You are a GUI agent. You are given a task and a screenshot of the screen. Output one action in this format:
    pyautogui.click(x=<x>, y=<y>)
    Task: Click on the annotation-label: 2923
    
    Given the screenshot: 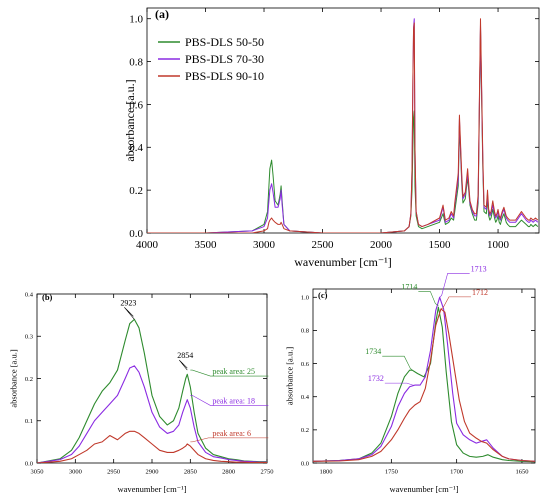 What is the action you would take?
    pyautogui.click(x=128, y=302)
    